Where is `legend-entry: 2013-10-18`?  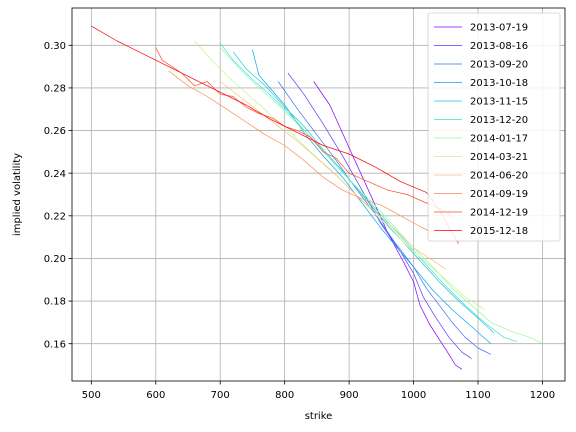
legend-entry: 2013-10-18 is located at coordinates (499, 83).